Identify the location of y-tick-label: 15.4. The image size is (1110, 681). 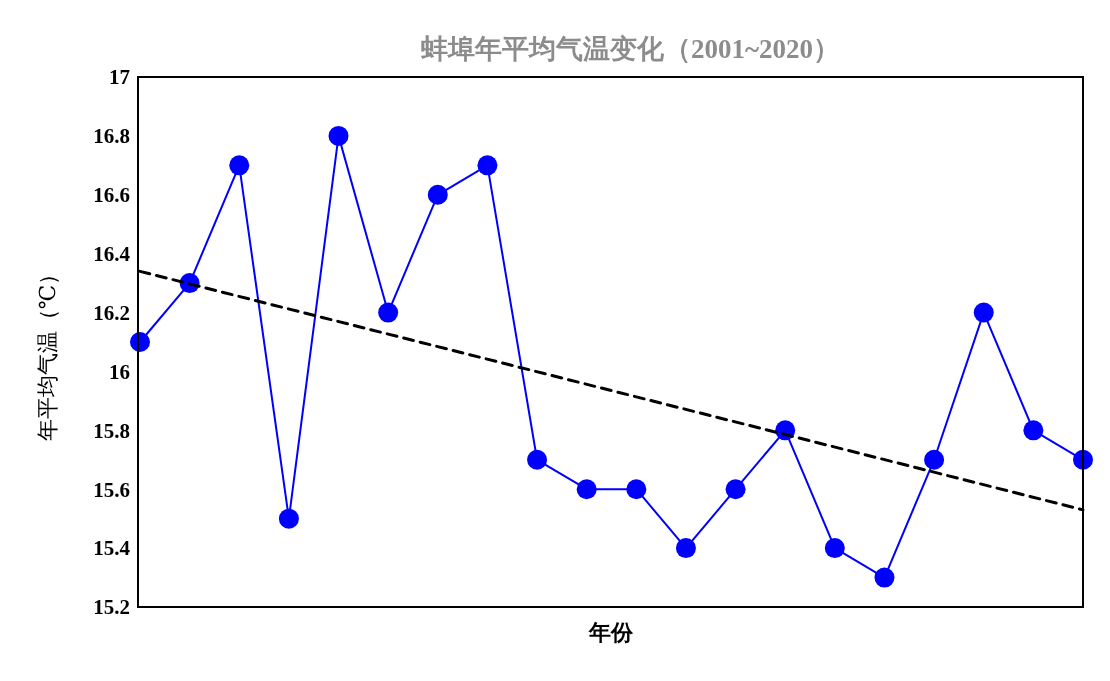
(112, 548).